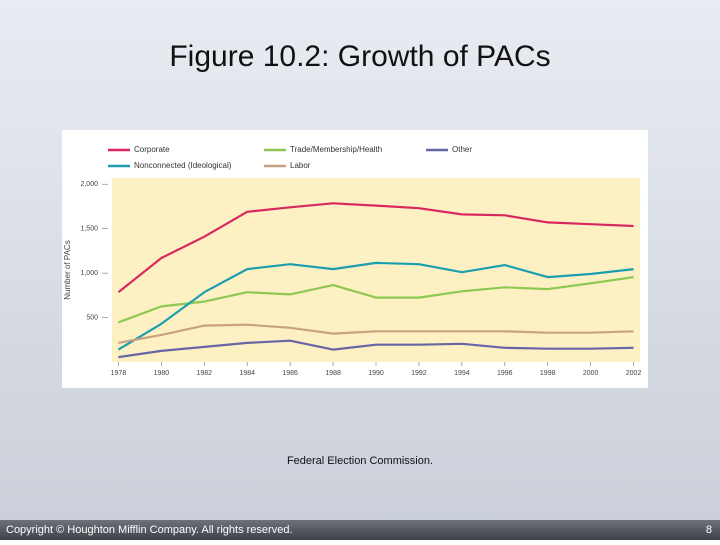 The height and width of the screenshot is (545, 720). Describe the element at coordinates (205, 373) in the screenshot. I see `x-tick-label: 1982` at that location.